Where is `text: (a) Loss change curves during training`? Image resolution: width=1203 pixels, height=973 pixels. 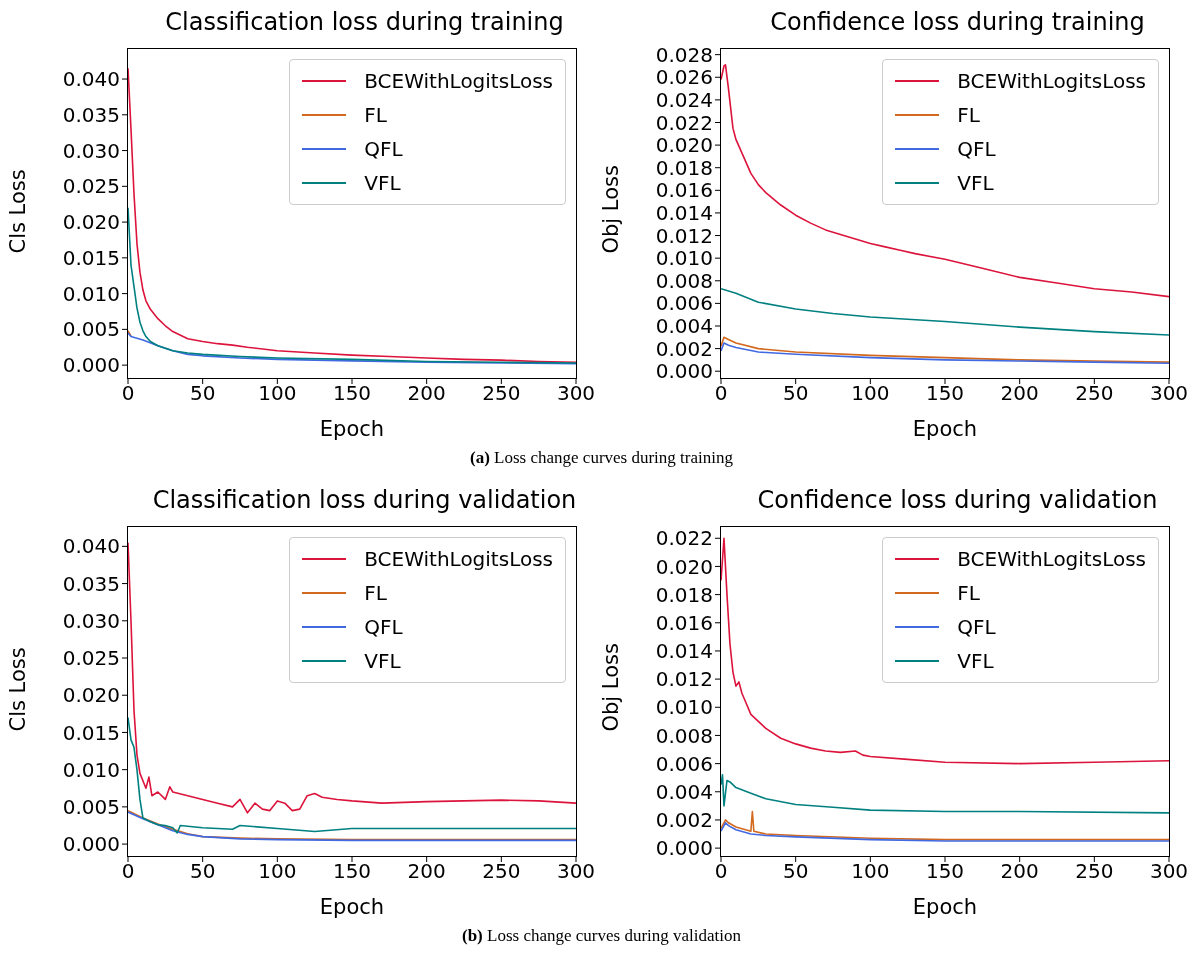 text: (a) Loss change curves during training is located at coordinates (601, 458).